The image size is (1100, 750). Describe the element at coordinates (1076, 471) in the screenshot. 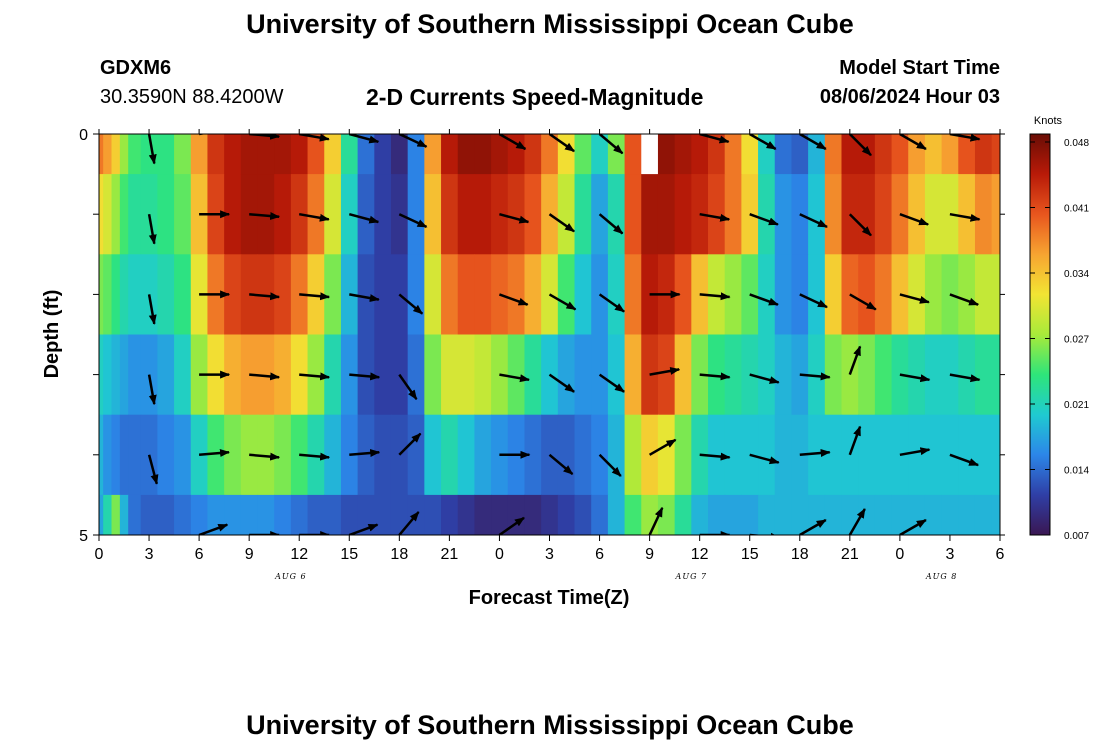

I see `colorbar-tick-label: 0.014` at that location.